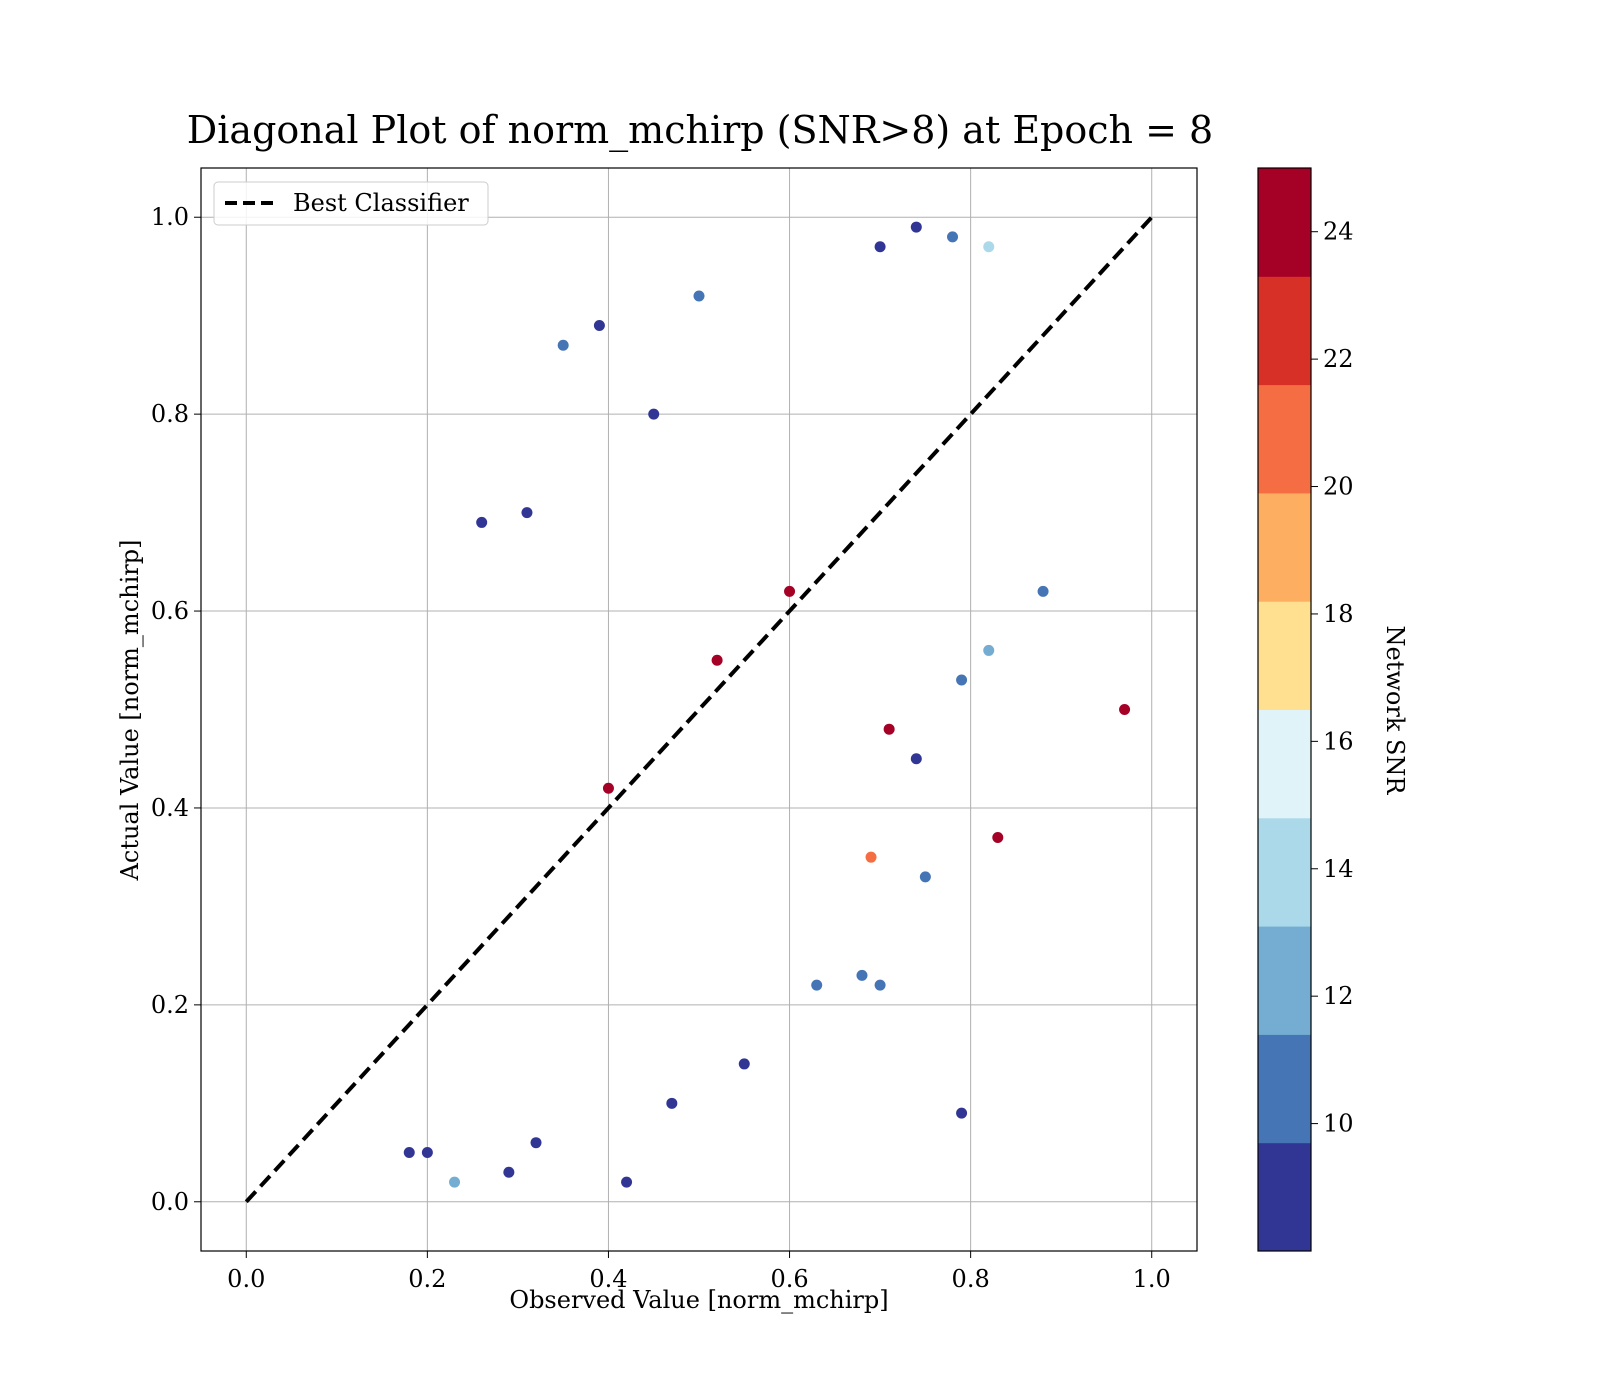 Image resolution: width=1600 pixels, height=1400 pixels. What do you see at coordinates (170, 611) in the screenshot?
I see `y-tick-label: 0.6` at bounding box center [170, 611].